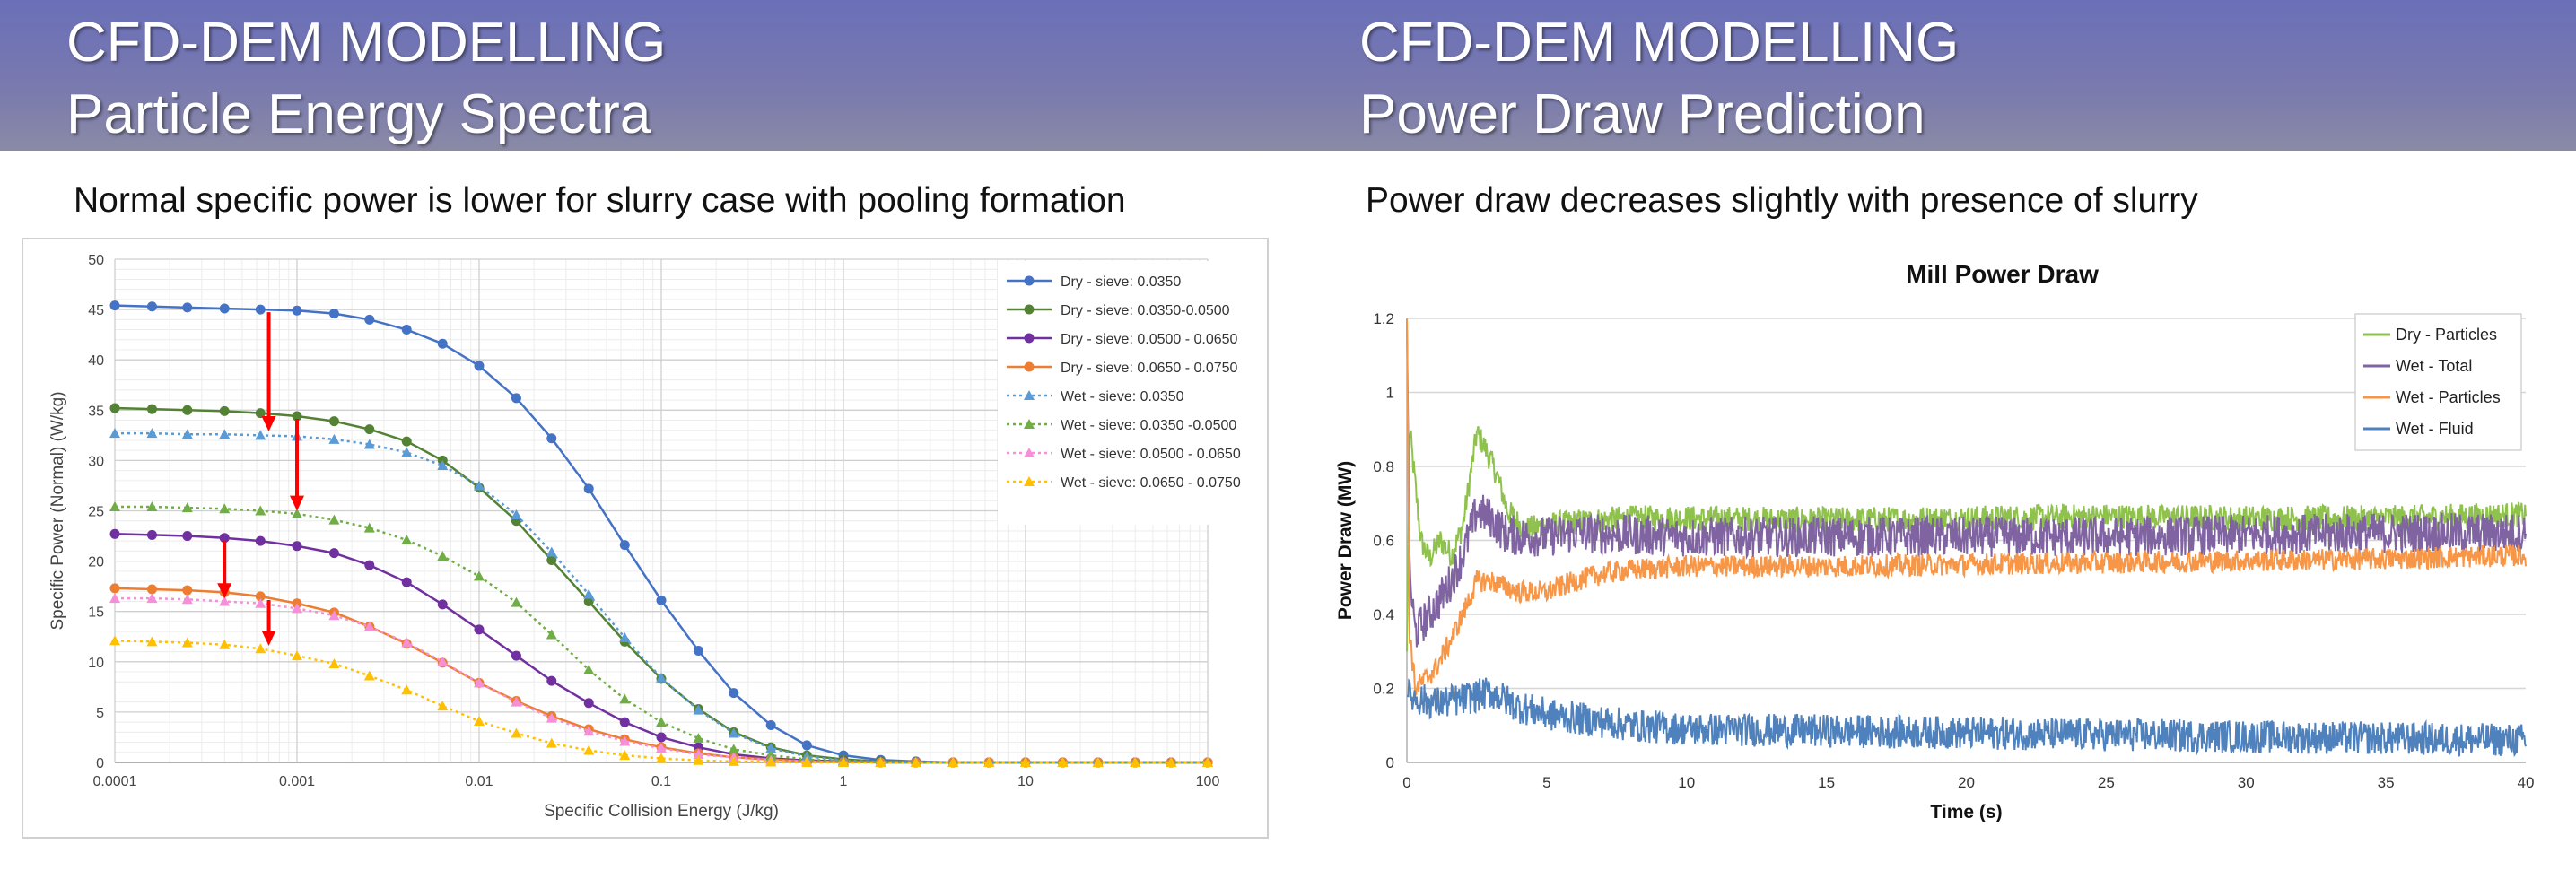 This screenshot has height=879, width=2576. Describe the element at coordinates (359, 114) in the screenshot. I see `left-title-line2: Particle Energy Spectra` at that location.